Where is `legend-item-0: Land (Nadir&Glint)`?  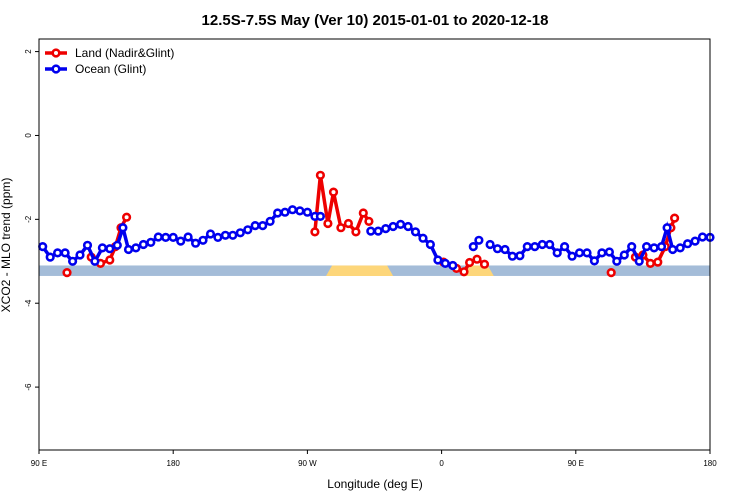 legend-item-0: Land (Nadir&Glint) is located at coordinates (109, 53).